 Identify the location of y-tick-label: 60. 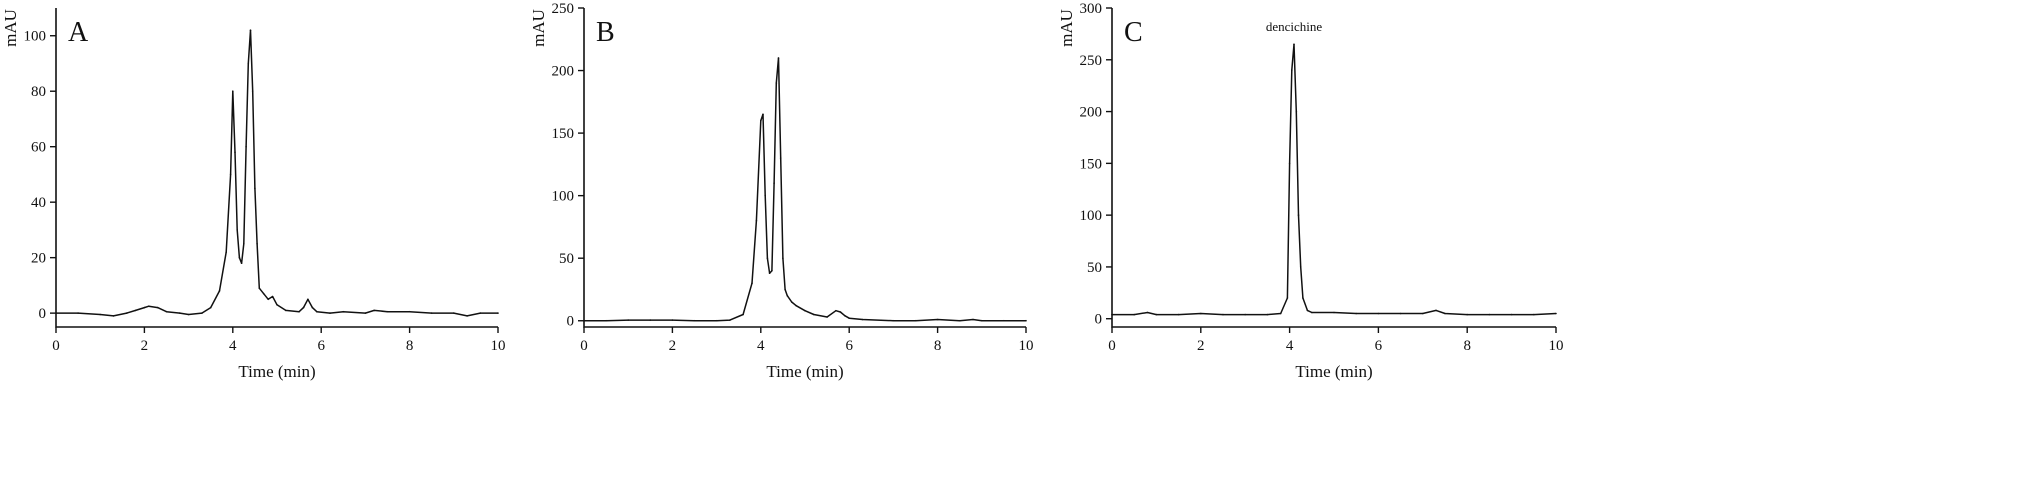
(38, 148).